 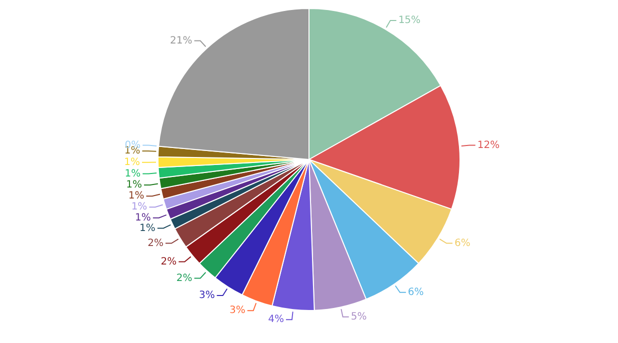 What do you see at coordinates (488, 145) in the screenshot?
I see `data-label: 12%` at bounding box center [488, 145].